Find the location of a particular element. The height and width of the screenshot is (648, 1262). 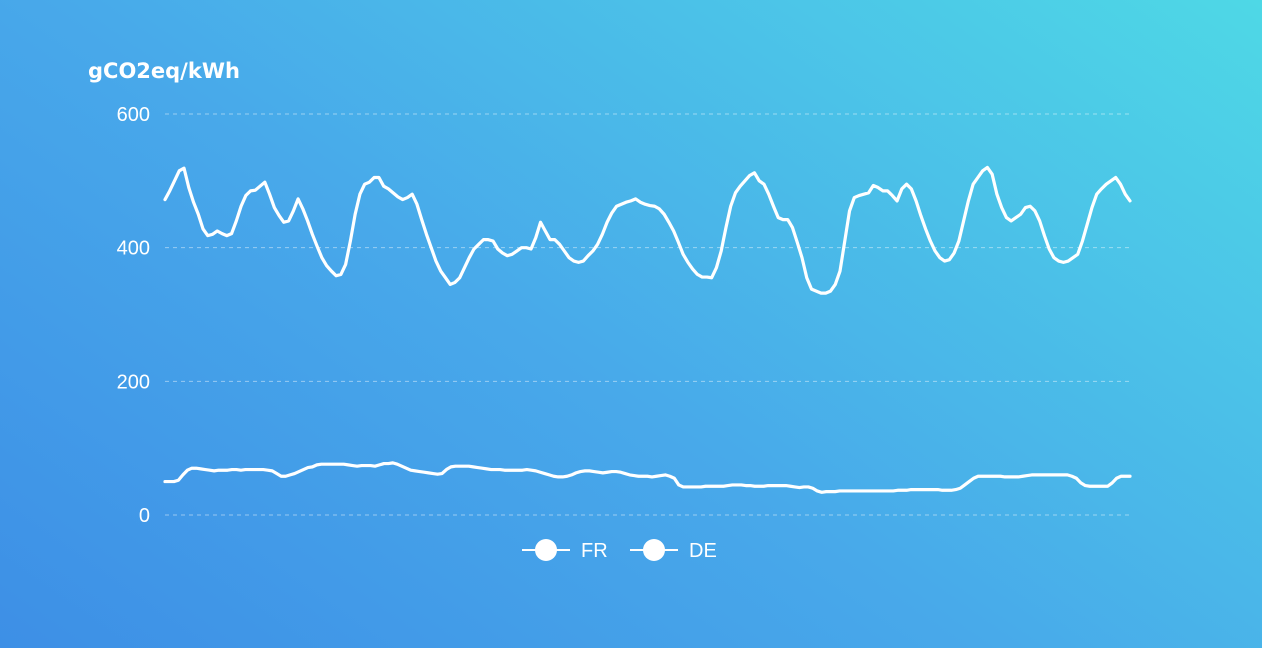

legend-marker-de is located at coordinates (654, 550).